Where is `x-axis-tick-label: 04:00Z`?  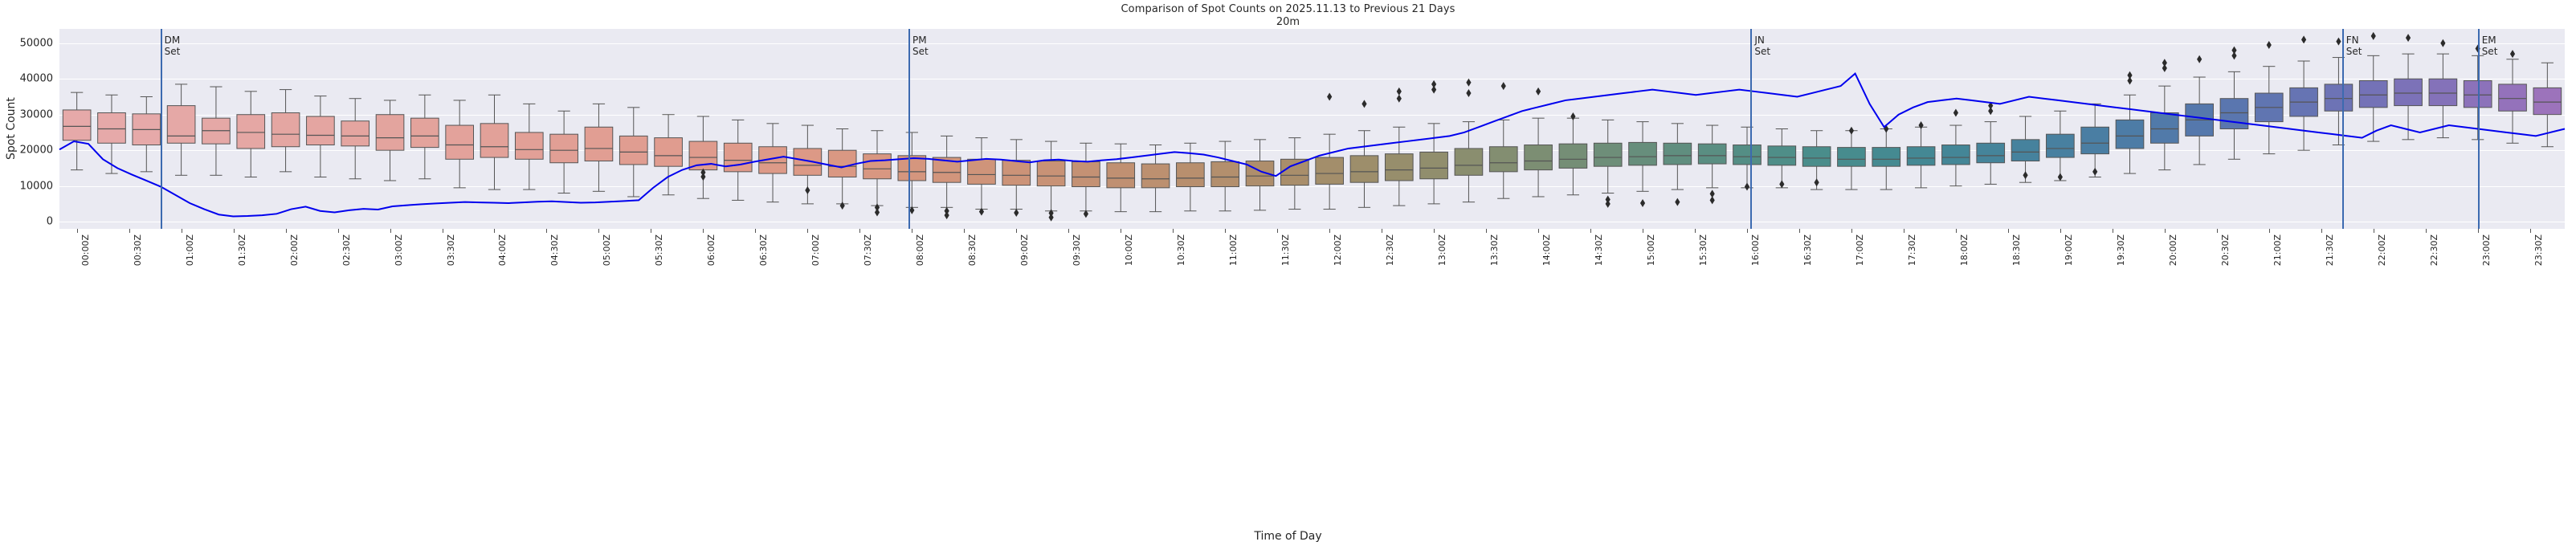 x-axis-tick-label: 04:00Z is located at coordinates (502, 250).